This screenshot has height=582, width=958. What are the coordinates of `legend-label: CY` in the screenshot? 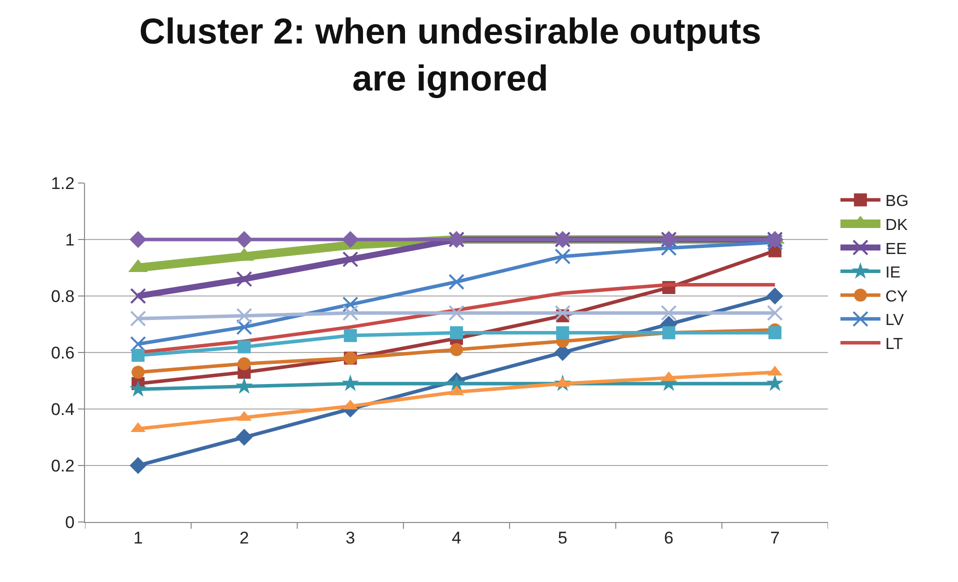 It's located at (896, 297).